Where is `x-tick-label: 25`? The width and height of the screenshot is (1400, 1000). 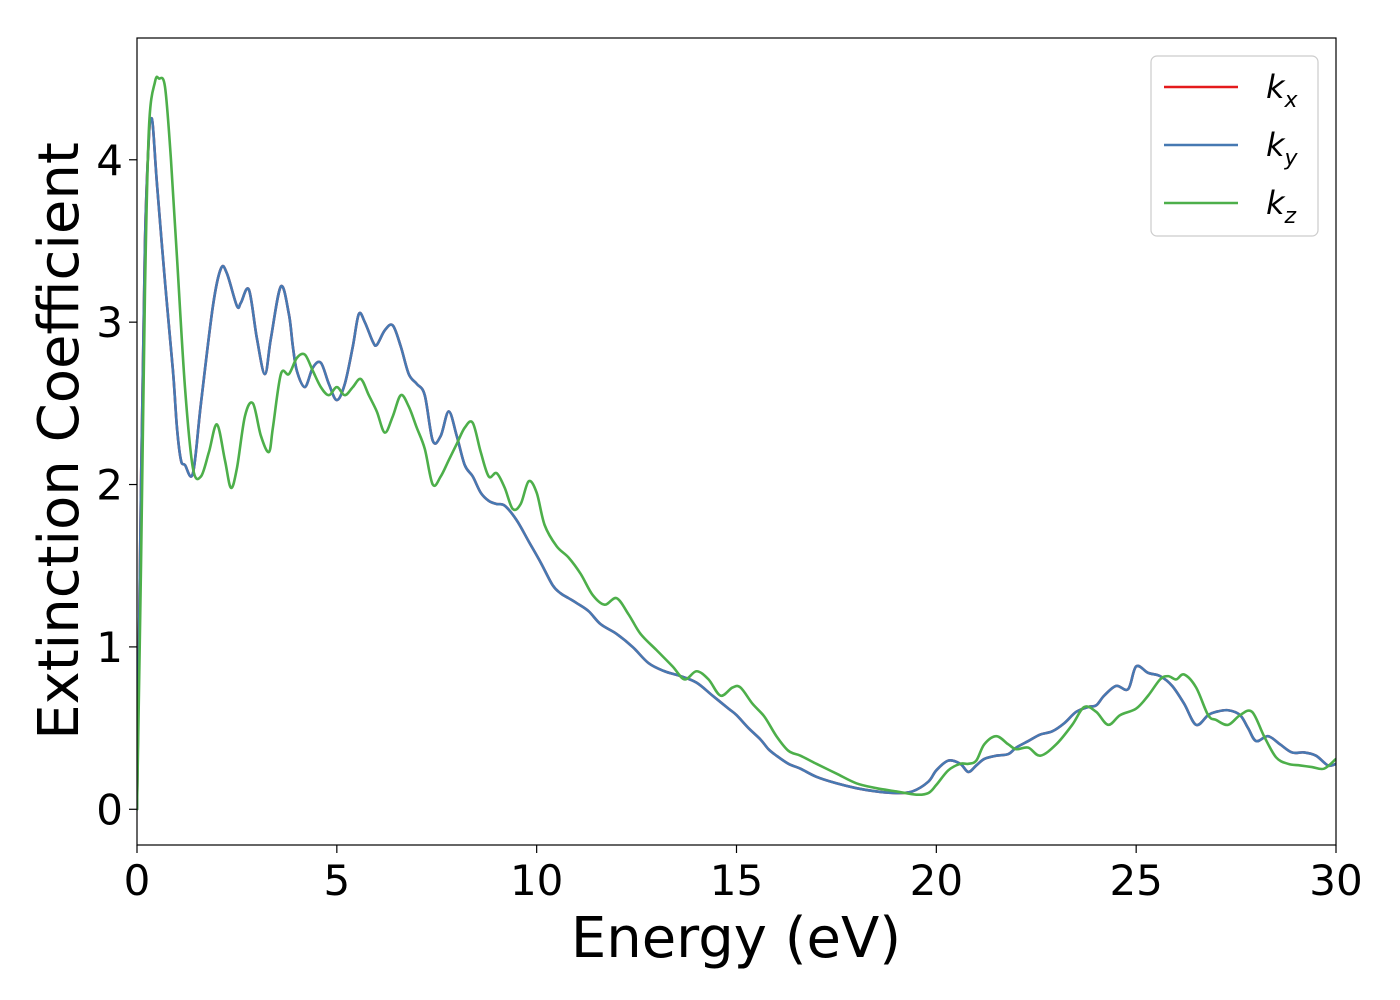 x-tick-label: 25 is located at coordinates (1135, 880).